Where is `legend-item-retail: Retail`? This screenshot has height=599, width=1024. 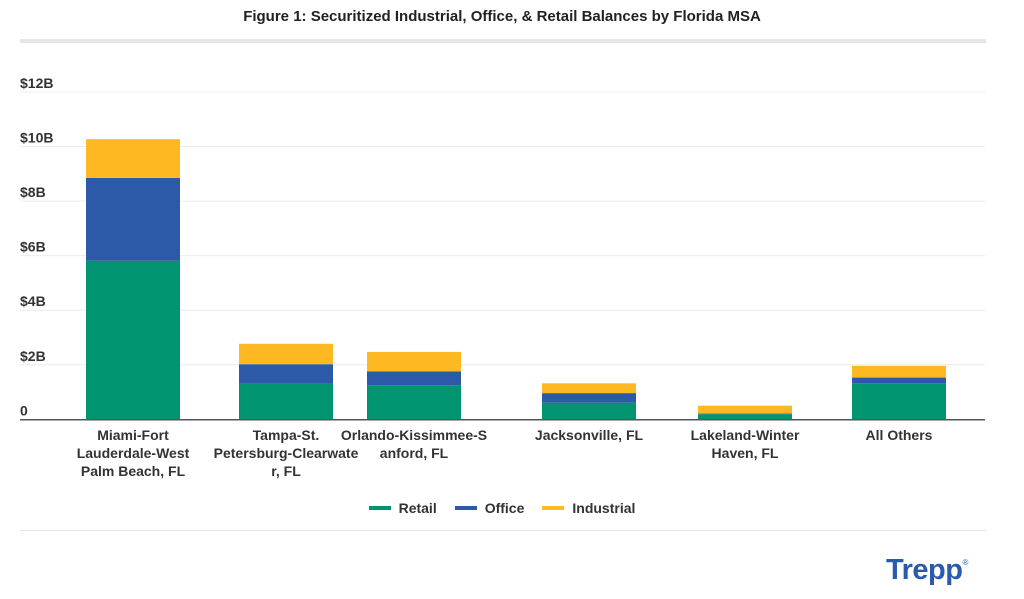
legend-item-retail: Retail is located at coordinates (402, 508).